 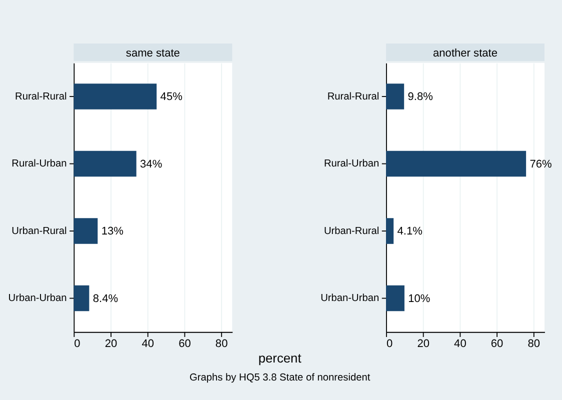 What do you see at coordinates (112, 232) in the screenshot?
I see `data-label: 13%` at bounding box center [112, 232].